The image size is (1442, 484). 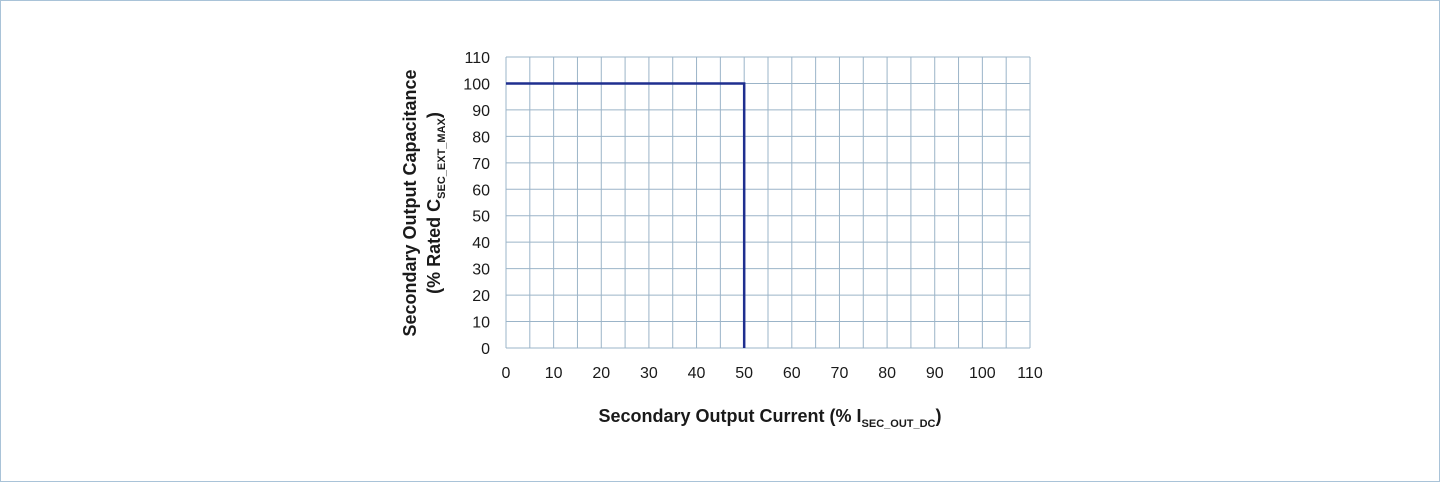 What do you see at coordinates (485, 349) in the screenshot?
I see `y-tick-label: 0` at bounding box center [485, 349].